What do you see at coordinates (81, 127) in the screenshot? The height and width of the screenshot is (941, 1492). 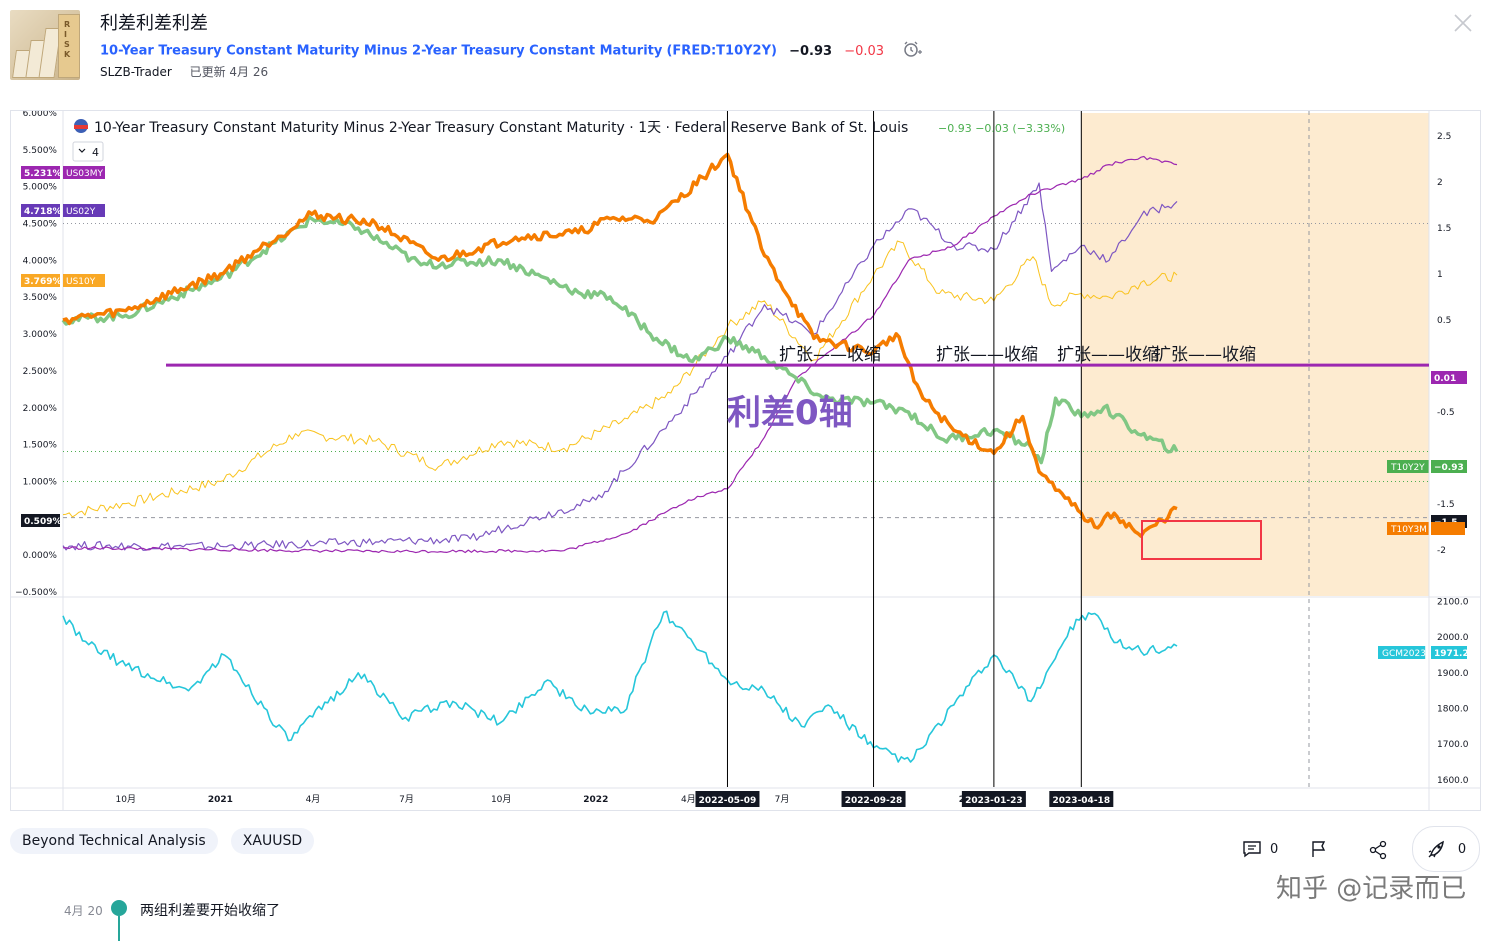 I see `us-flag-stripe` at bounding box center [81, 127].